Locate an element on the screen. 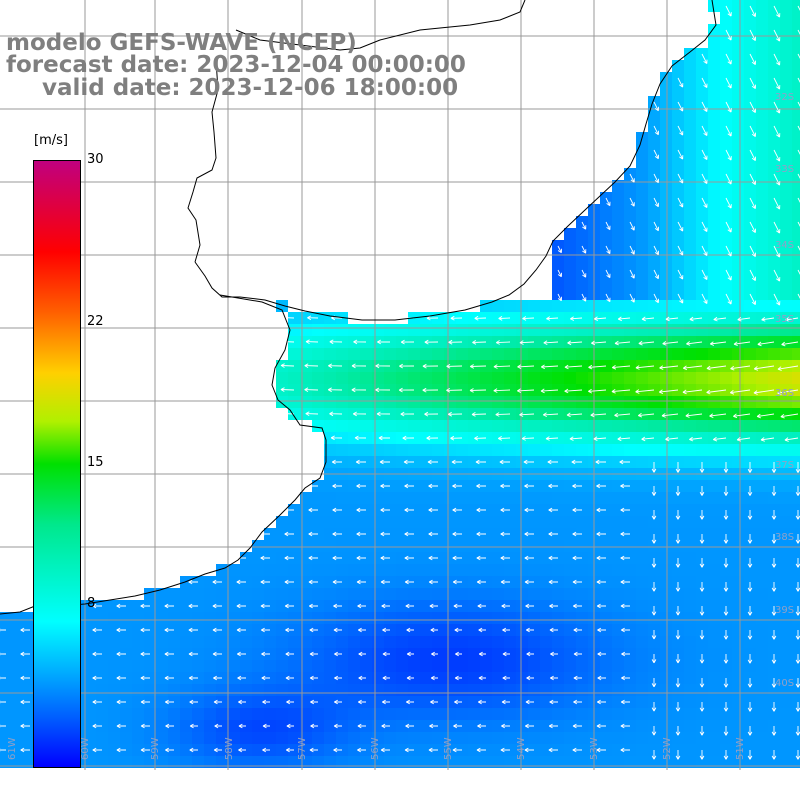 Image resolution: width=800 pixels, height=800 pixels. latitude-label: 40S is located at coordinates (784, 683).